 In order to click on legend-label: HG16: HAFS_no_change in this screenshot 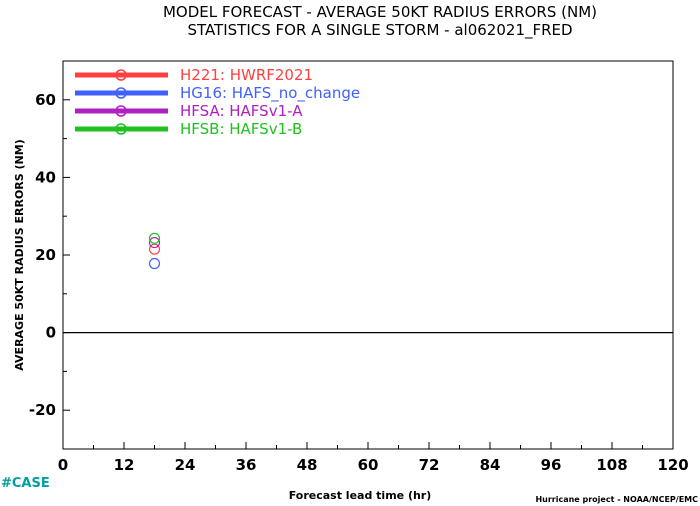, I will do `click(270, 93)`.